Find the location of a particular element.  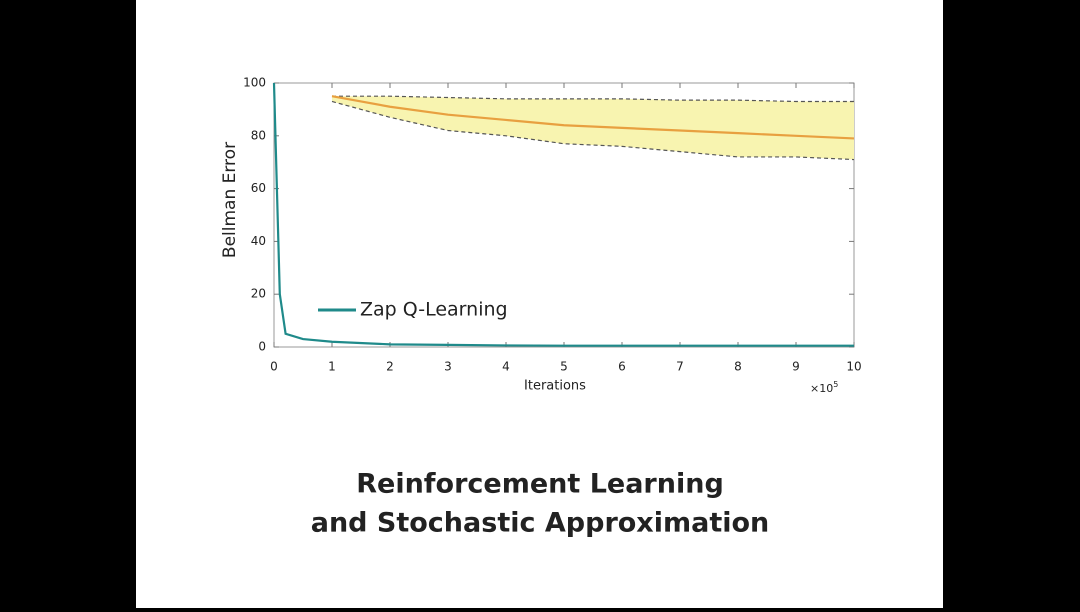

x-tick-label: 3 is located at coordinates (448, 367).